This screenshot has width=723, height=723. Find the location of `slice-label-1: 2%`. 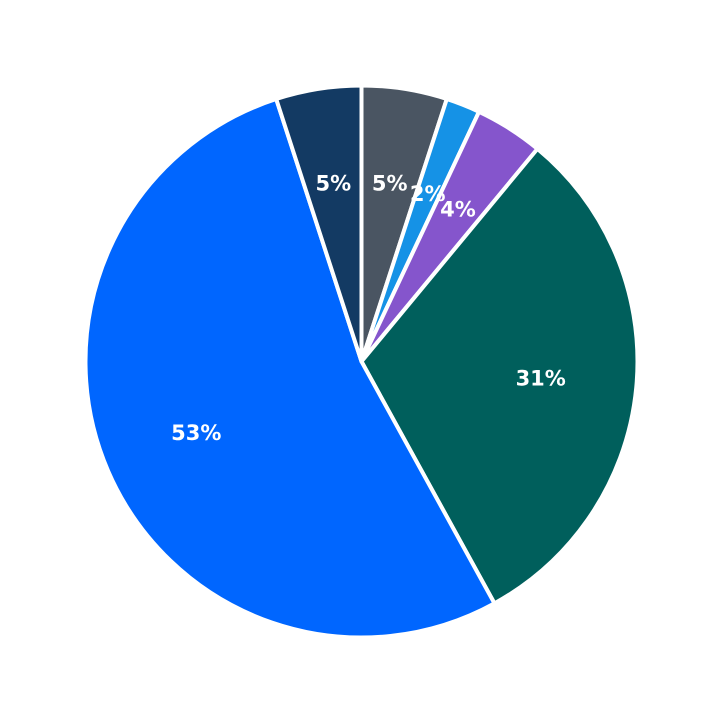

slice-label-1: 2% is located at coordinates (428, 194).